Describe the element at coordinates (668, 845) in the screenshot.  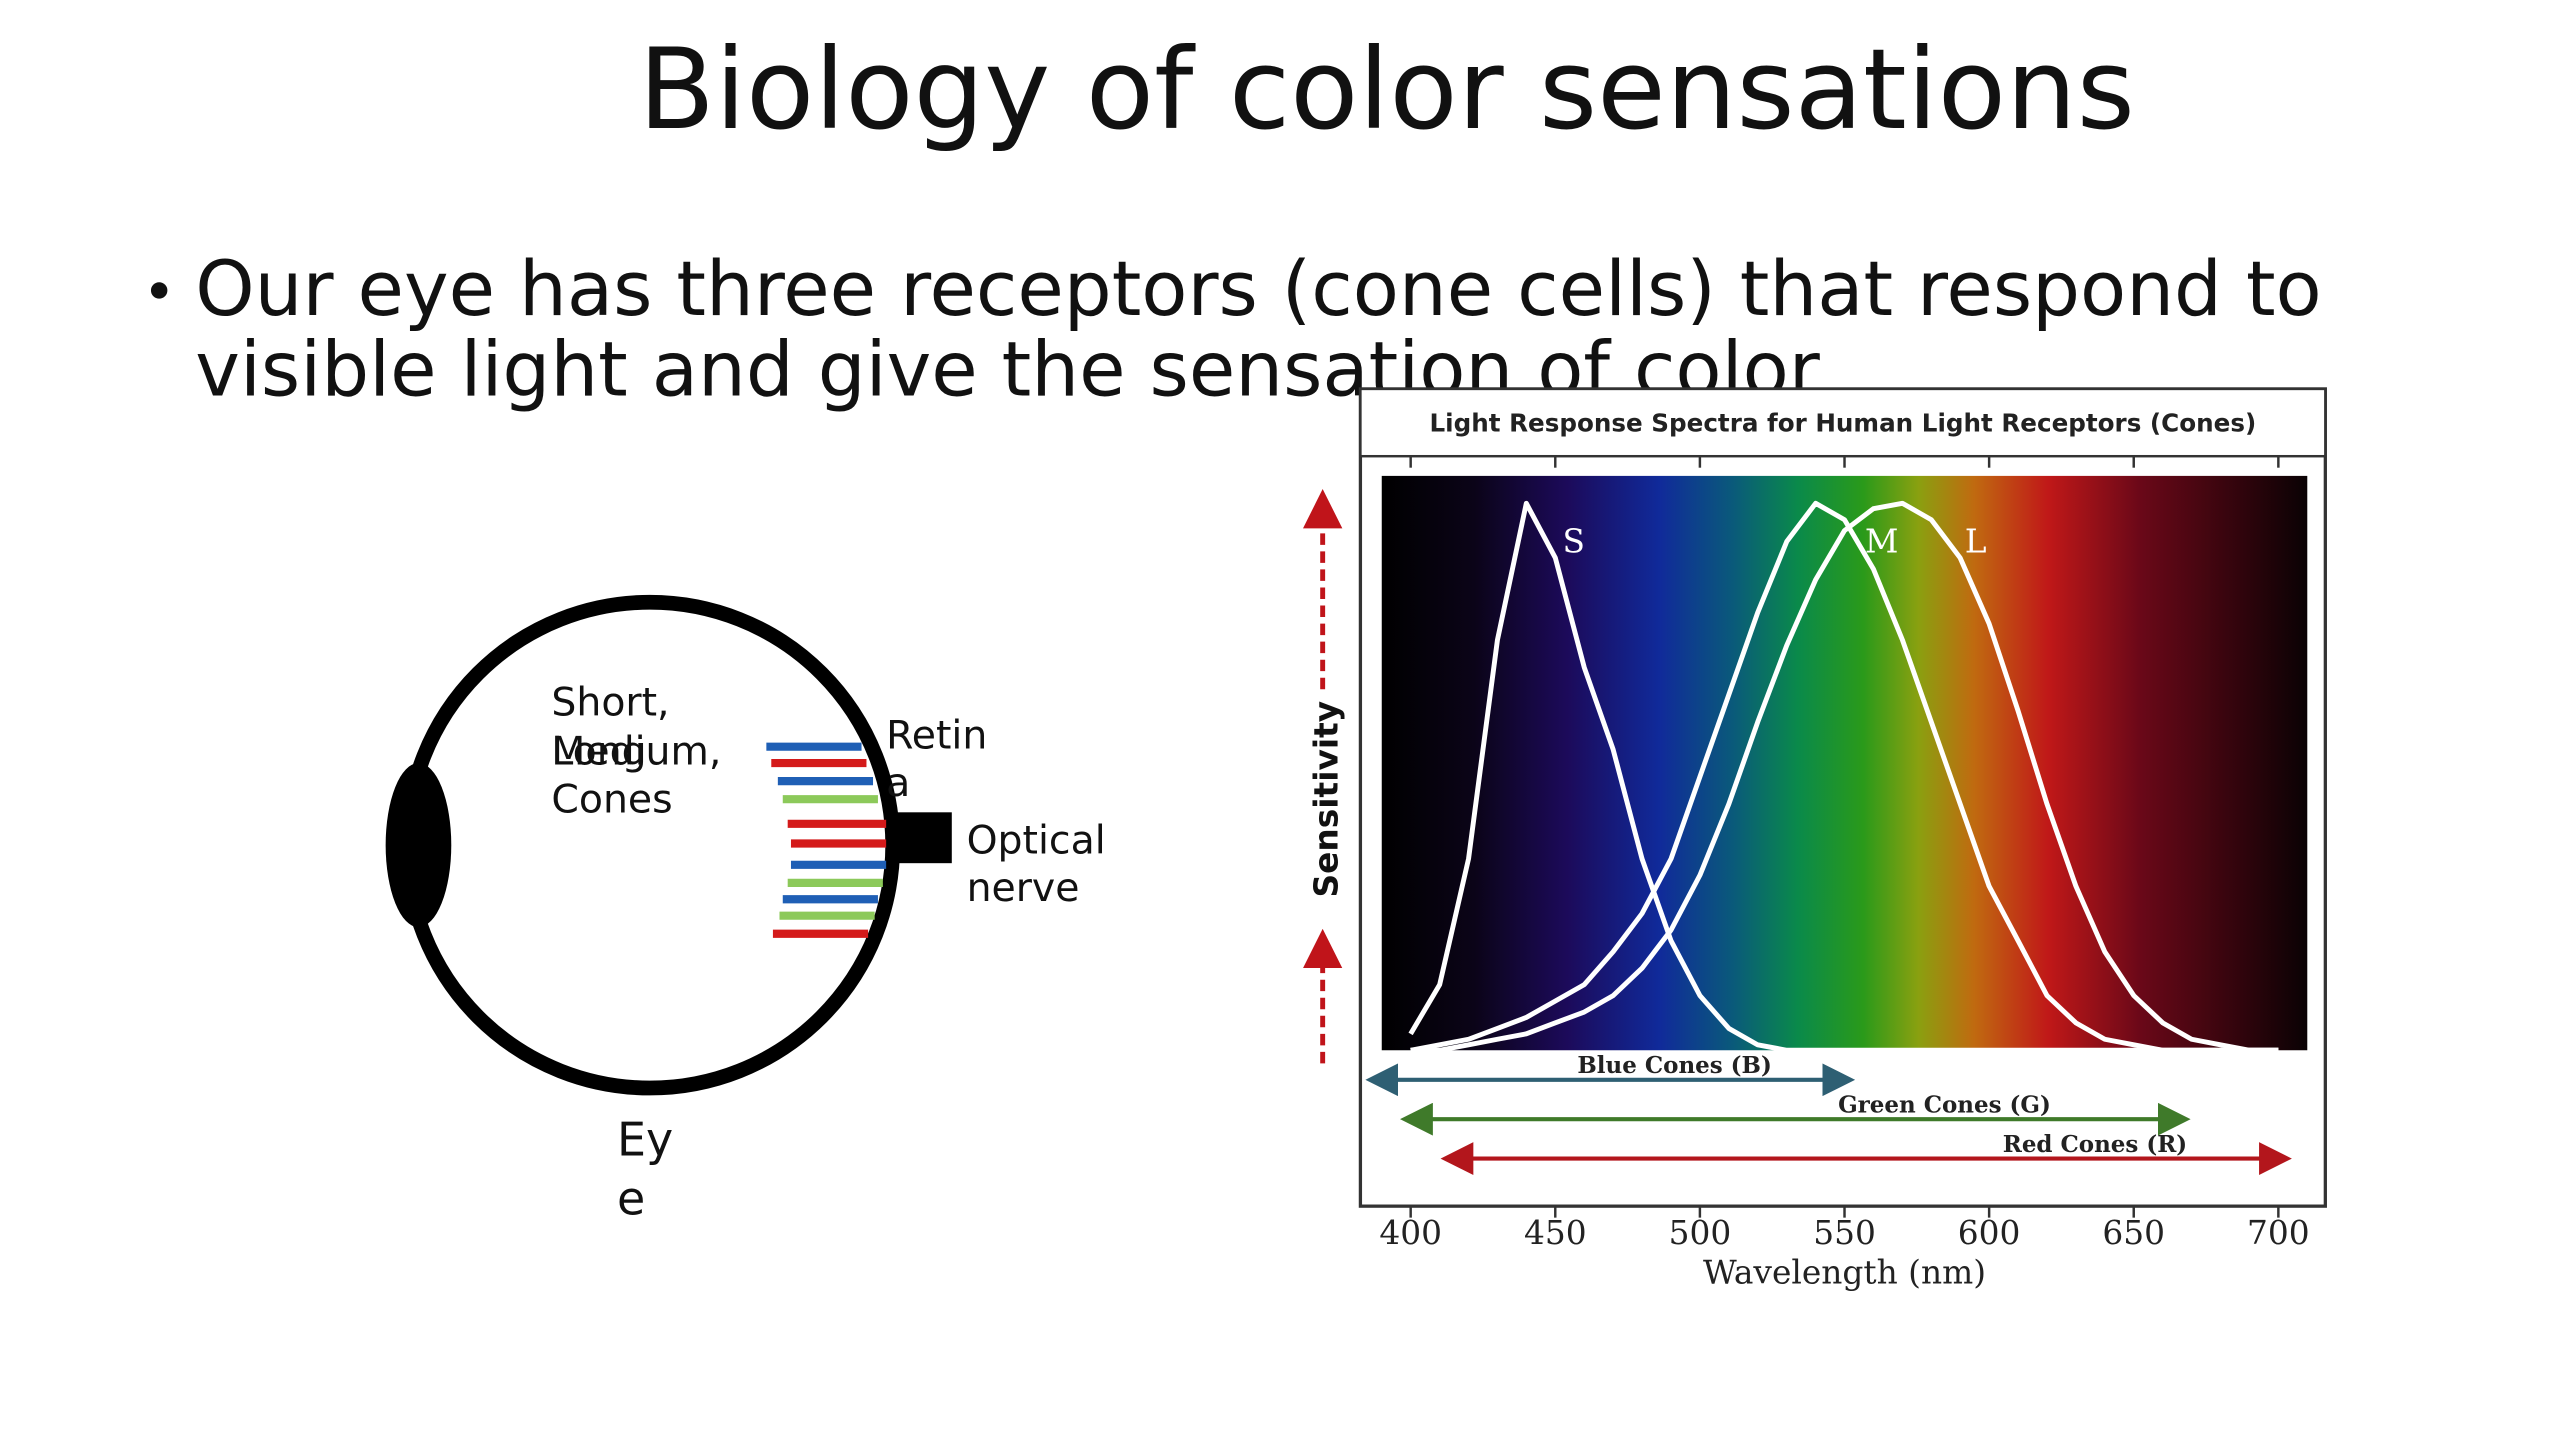
I see `eye-diagram` at that location.